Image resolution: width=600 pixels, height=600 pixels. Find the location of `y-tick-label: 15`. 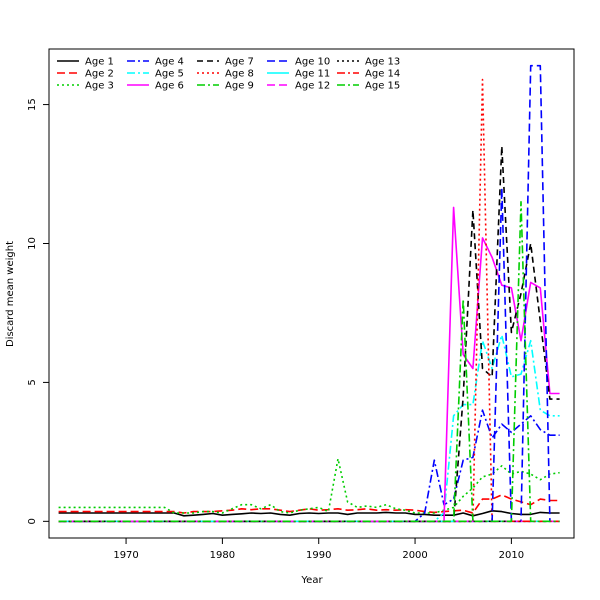

y-tick-label: 15 is located at coordinates (32, 104).